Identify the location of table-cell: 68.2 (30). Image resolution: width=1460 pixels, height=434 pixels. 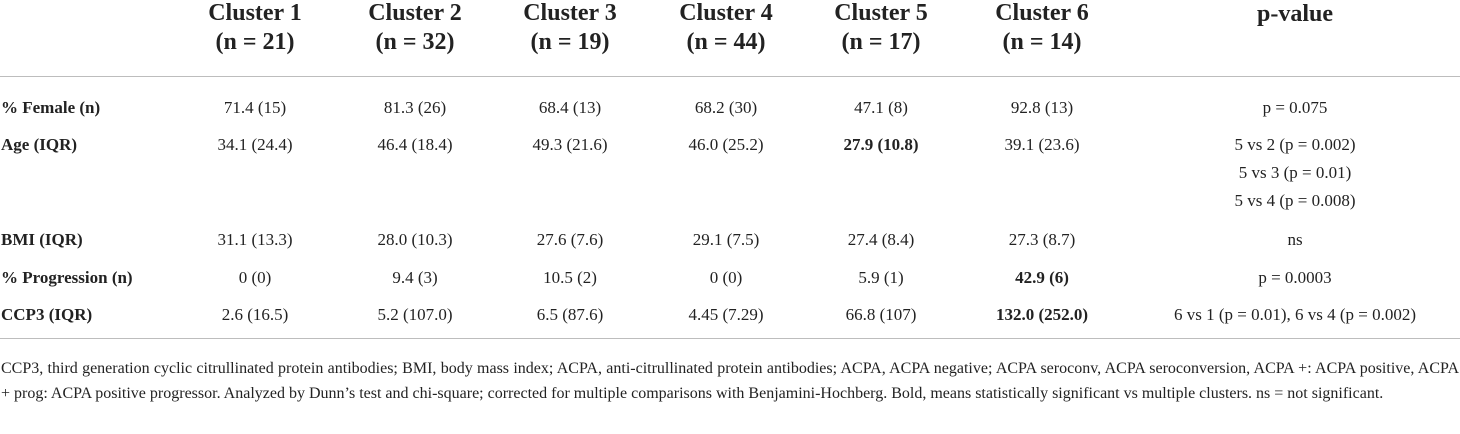
(726, 107).